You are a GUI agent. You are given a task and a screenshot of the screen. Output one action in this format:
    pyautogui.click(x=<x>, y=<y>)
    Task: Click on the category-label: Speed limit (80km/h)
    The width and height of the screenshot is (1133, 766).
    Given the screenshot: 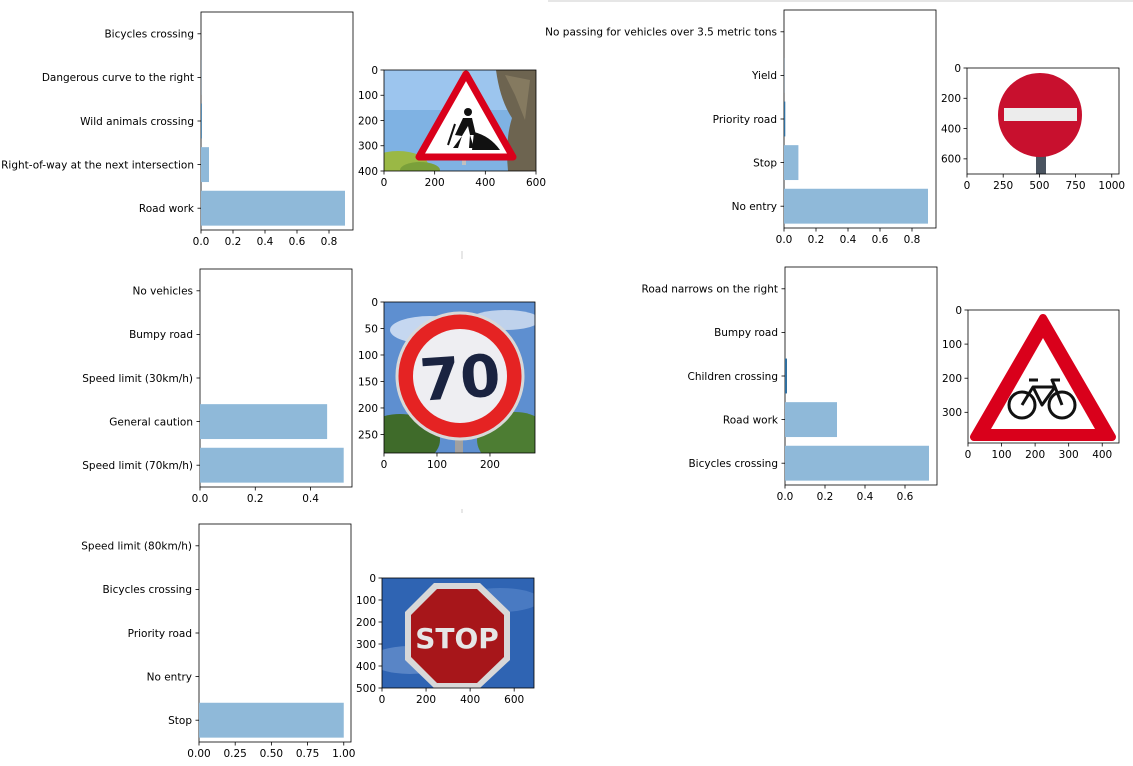 What is the action you would take?
    pyautogui.click(x=136, y=547)
    